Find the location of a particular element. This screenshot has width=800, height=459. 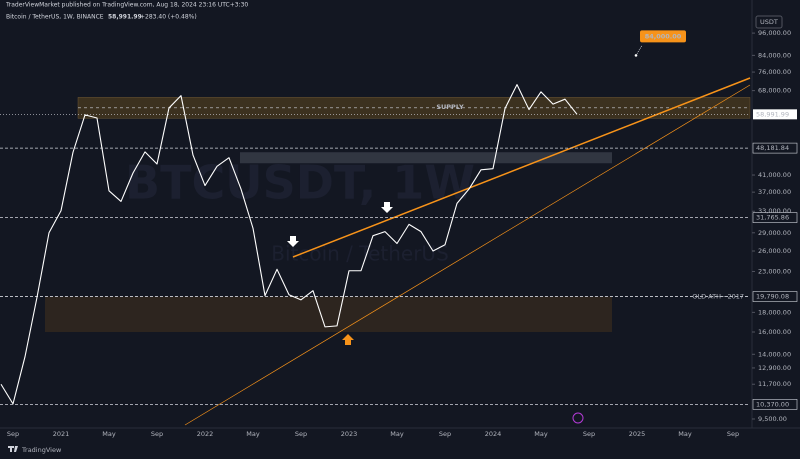

brand-logo is located at coordinates (13, 449).